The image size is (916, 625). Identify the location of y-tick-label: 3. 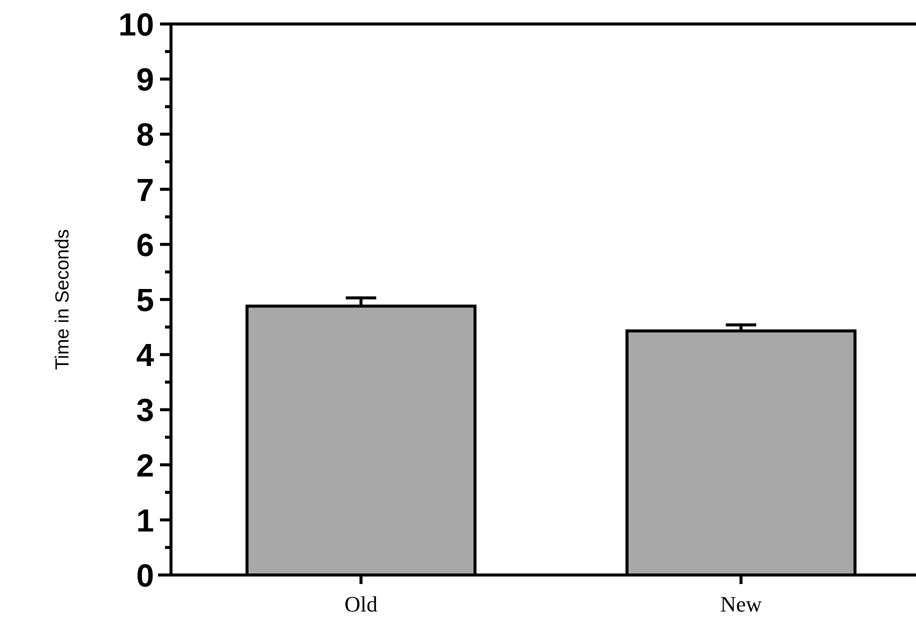
(145, 410).